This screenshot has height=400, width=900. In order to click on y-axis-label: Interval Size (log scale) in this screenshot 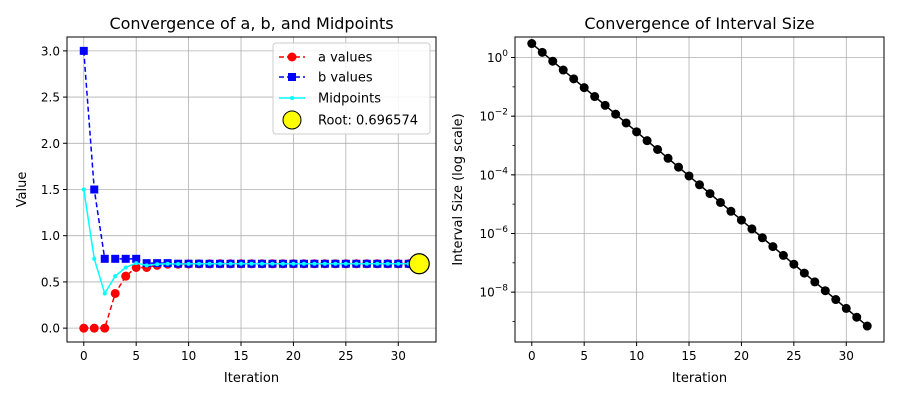, I will do `click(458, 189)`.